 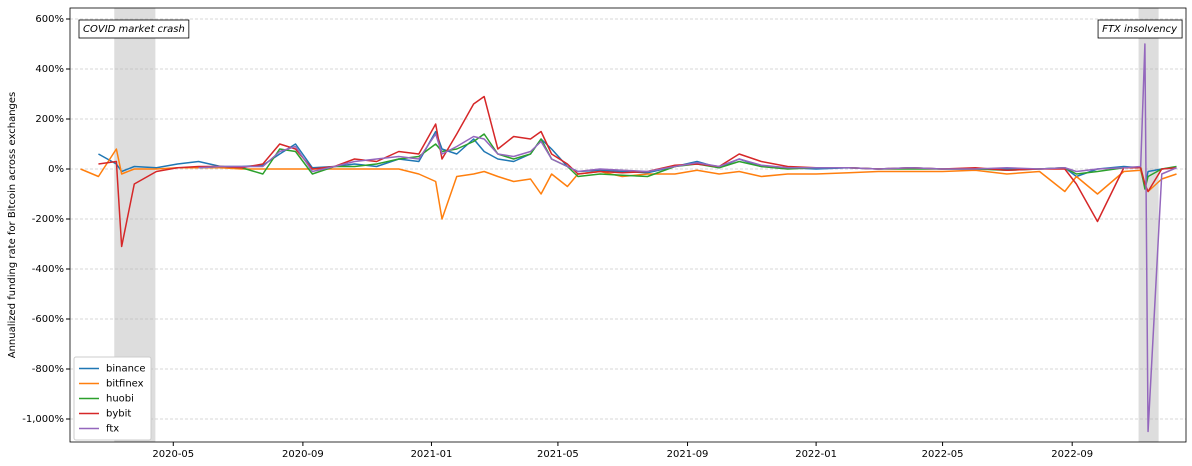 What do you see at coordinates (112, 429) in the screenshot?
I see `legend-label: ftx` at bounding box center [112, 429].